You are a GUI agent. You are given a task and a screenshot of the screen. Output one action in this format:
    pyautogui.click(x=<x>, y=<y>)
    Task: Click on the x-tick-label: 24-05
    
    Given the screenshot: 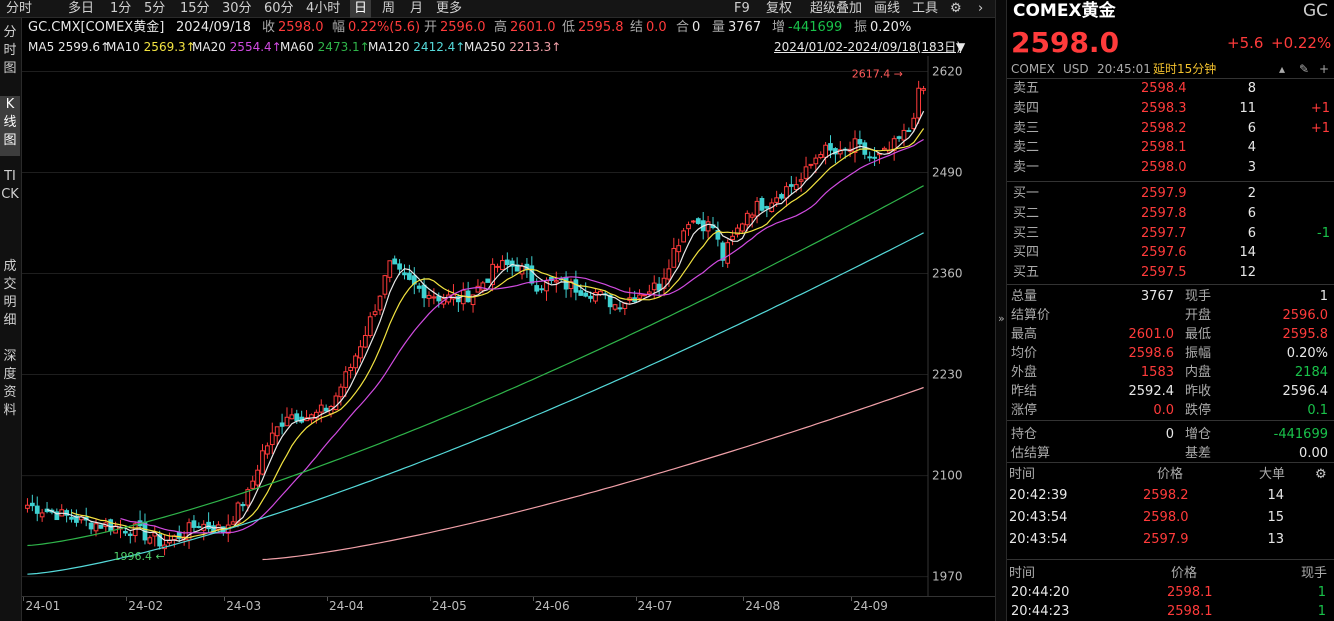 What is the action you would take?
    pyautogui.click(x=449, y=606)
    